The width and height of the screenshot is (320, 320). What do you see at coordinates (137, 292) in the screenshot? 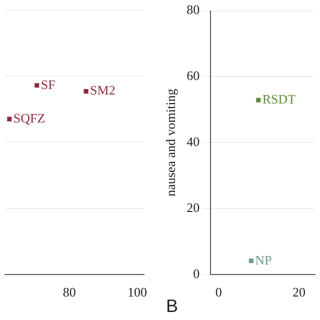
I see `x-tick-label: 100` at bounding box center [137, 292].